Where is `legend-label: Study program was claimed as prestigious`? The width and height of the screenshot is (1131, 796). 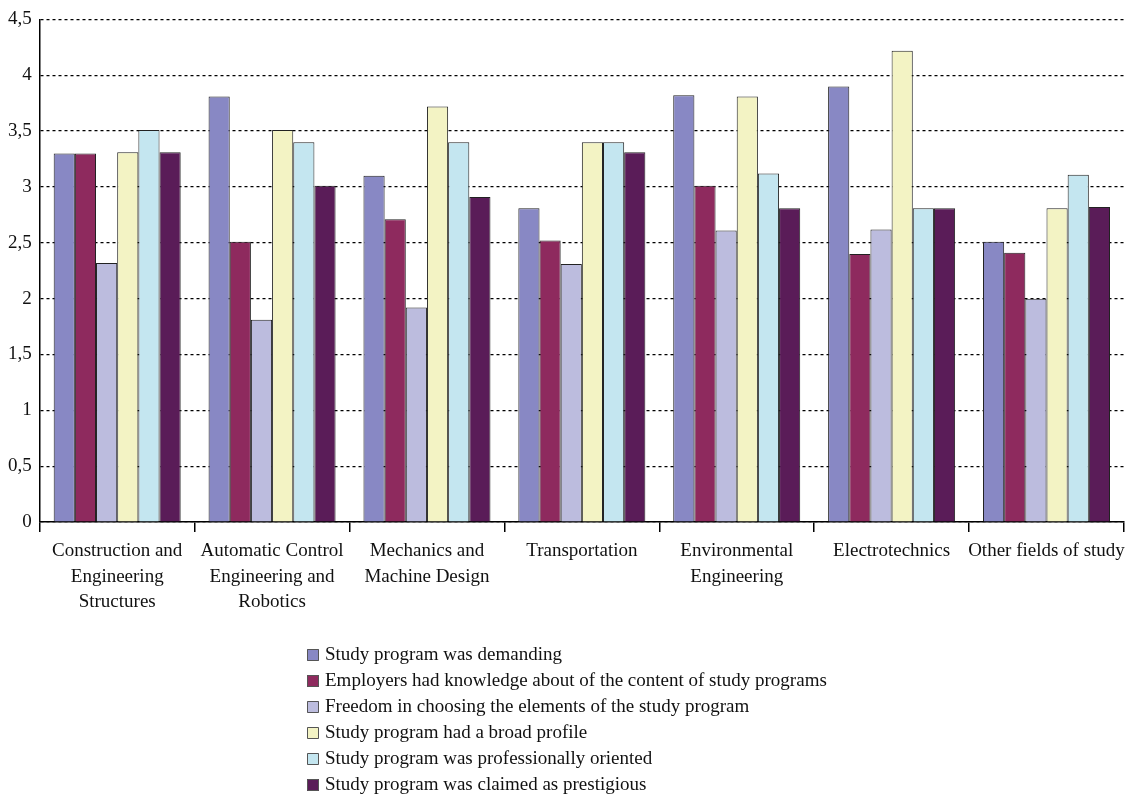
legend-label: Study program was claimed as prestigious is located at coordinates (486, 783).